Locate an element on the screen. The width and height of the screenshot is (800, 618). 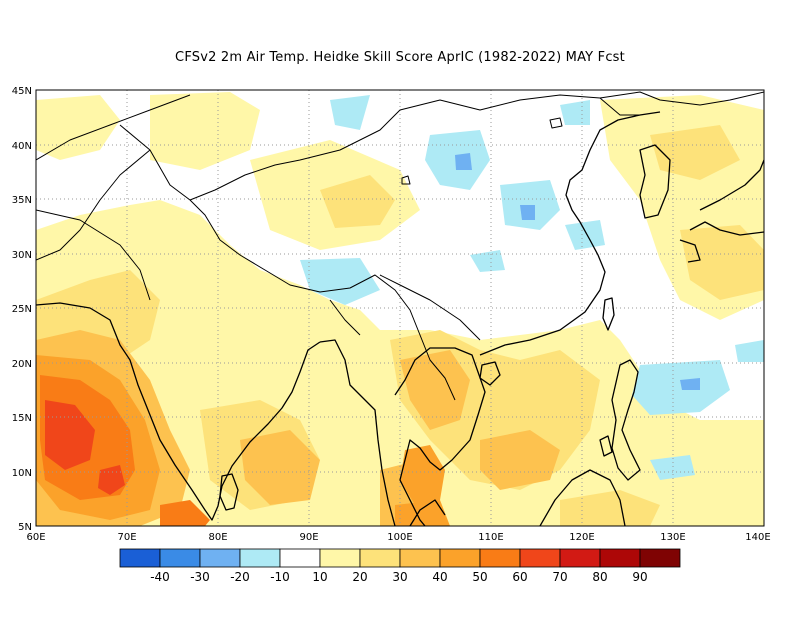
longitude-labels: 60E 70E 80E 90E 100E 110E 120E 130E 140E is located at coordinates (398, 537).